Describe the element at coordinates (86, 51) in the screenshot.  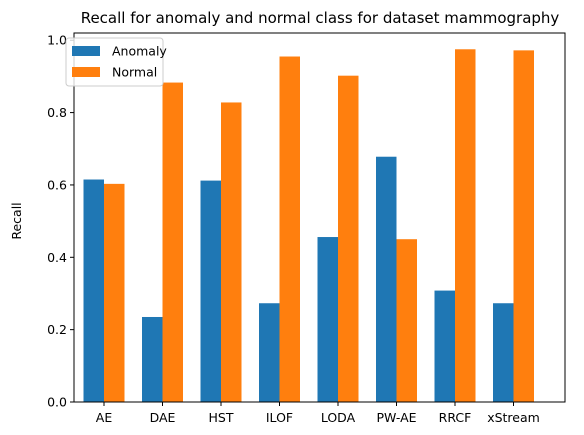
I see `legend-swatch-anomaly` at that location.